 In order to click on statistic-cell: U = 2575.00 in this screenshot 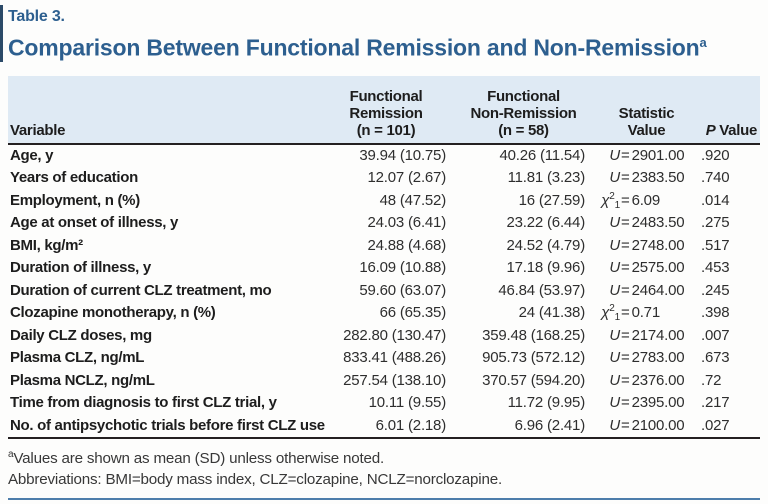, I will do `click(647, 268)`.